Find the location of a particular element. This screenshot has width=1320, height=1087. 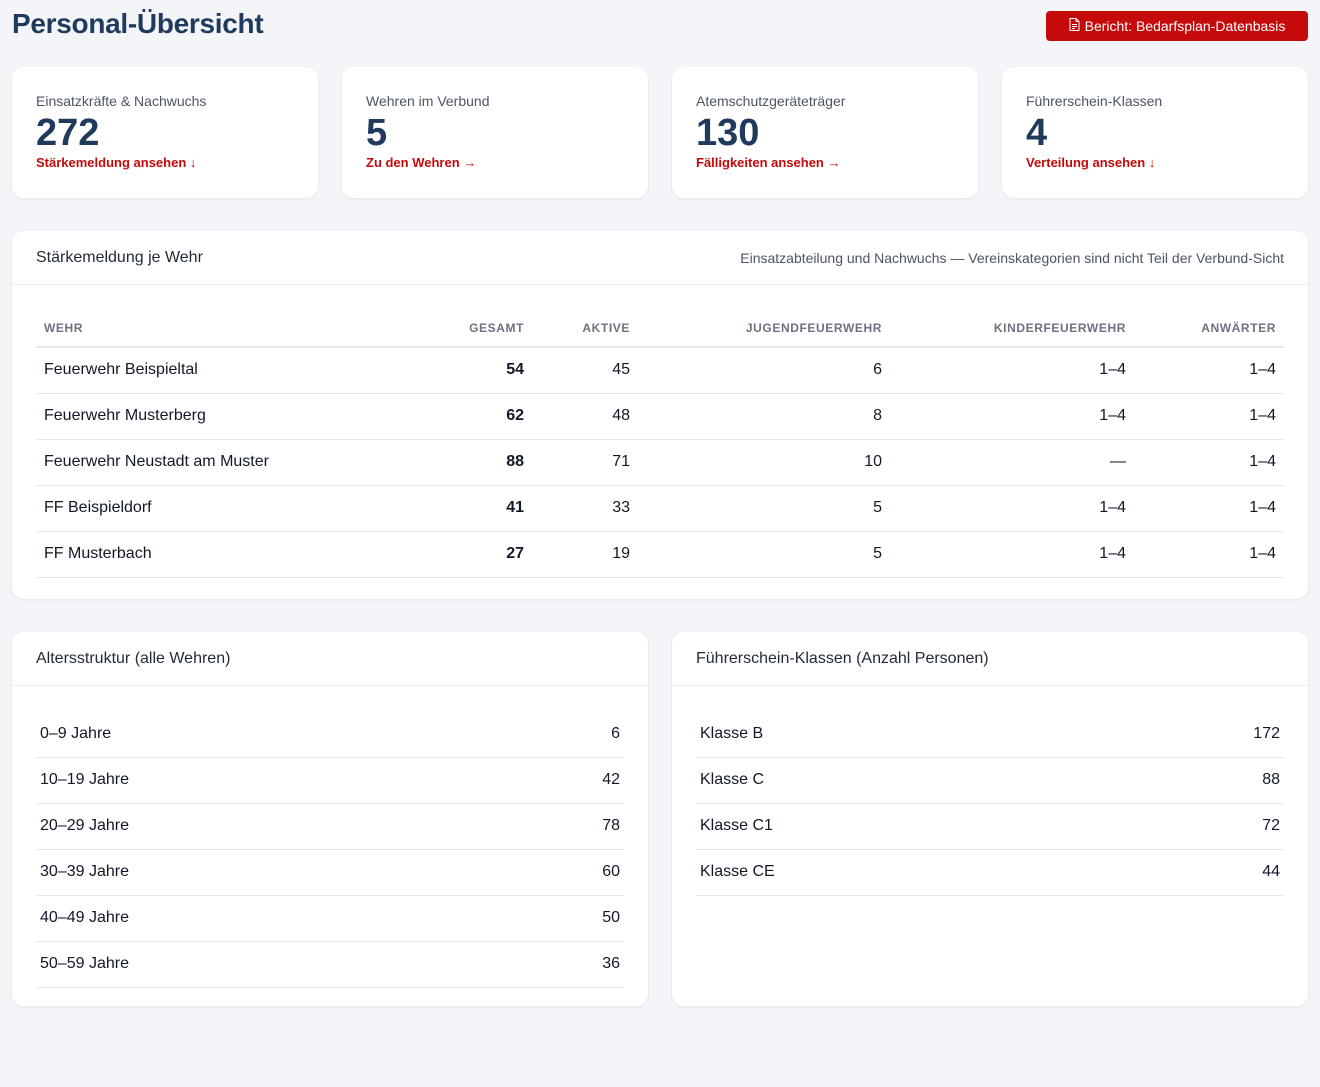

table-row: Klasse C 88 is located at coordinates (990, 780).